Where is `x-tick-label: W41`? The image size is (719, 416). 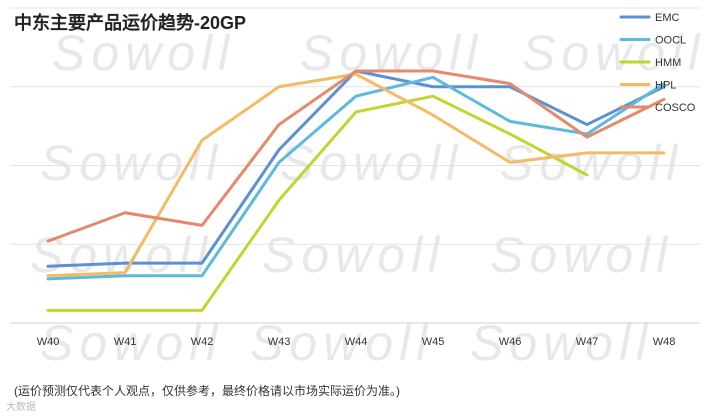
x-tick-label: W41 is located at coordinates (125, 342).